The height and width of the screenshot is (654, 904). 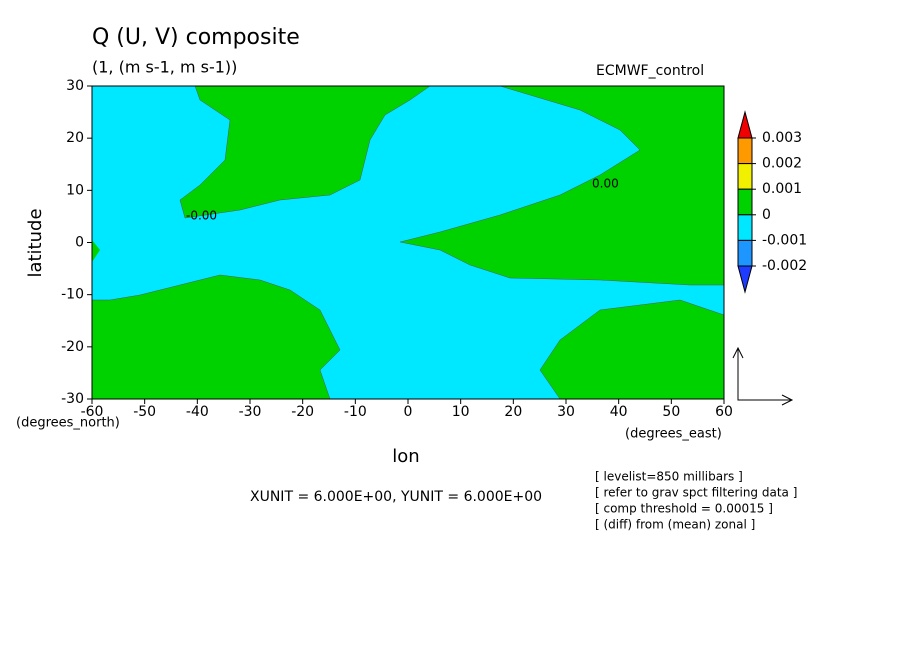 What do you see at coordinates (405, 456) in the screenshot?
I see `x-axis-label: lon` at bounding box center [405, 456].